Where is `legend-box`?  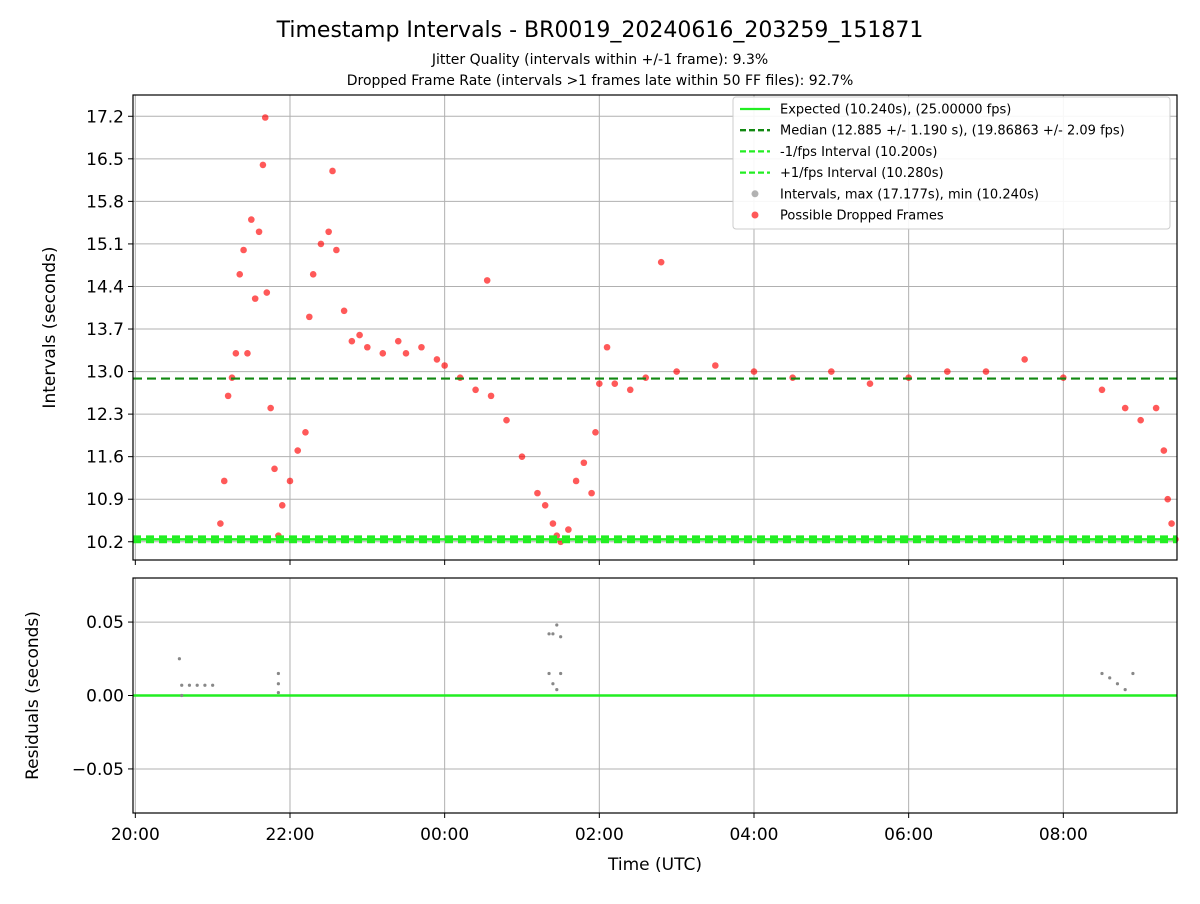 legend-box is located at coordinates (951, 163).